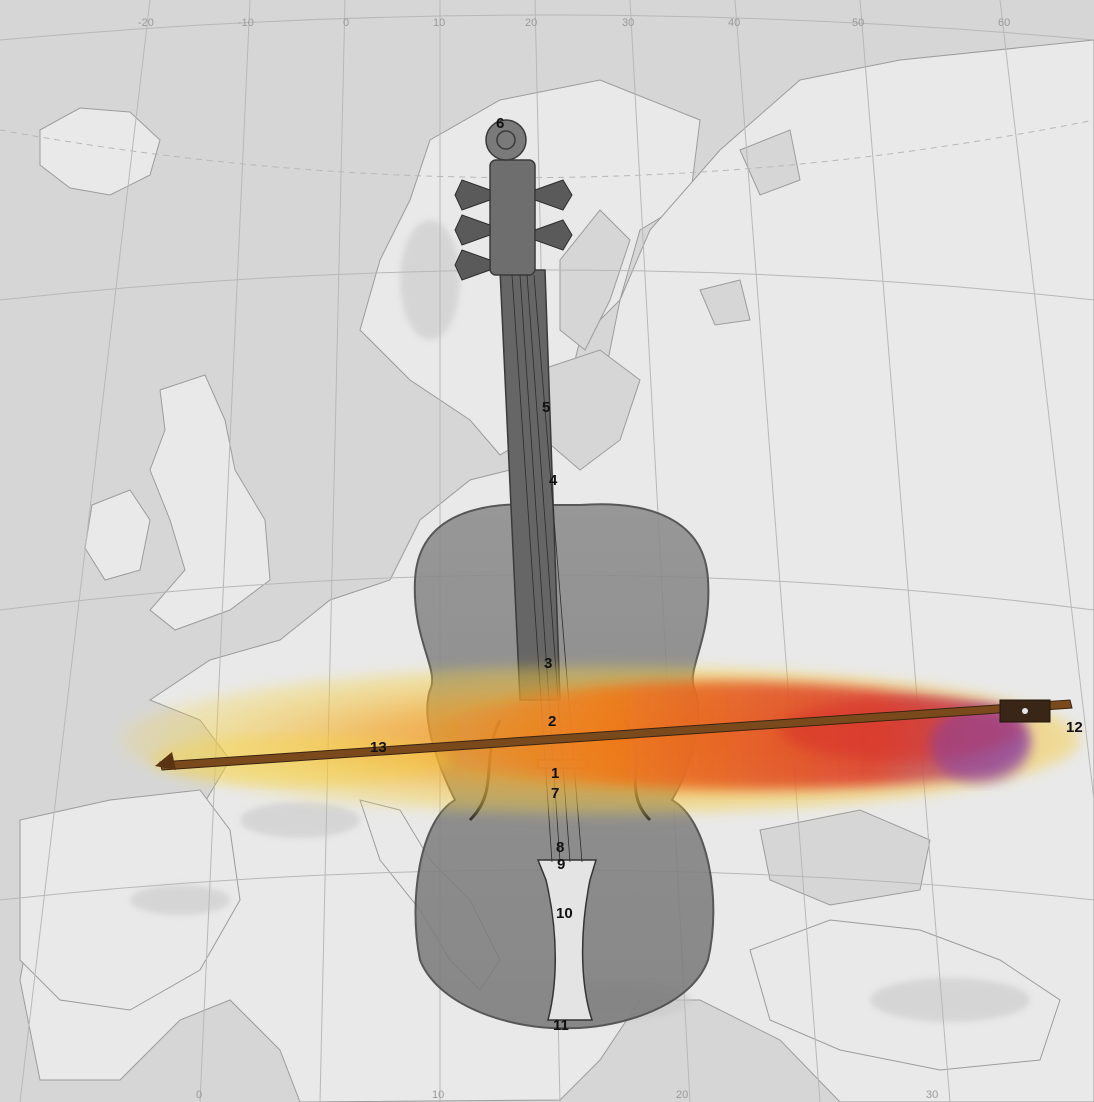 The image size is (1094, 1102). Describe the element at coordinates (506, 140) in the screenshot. I see `violin-scroll` at that location.